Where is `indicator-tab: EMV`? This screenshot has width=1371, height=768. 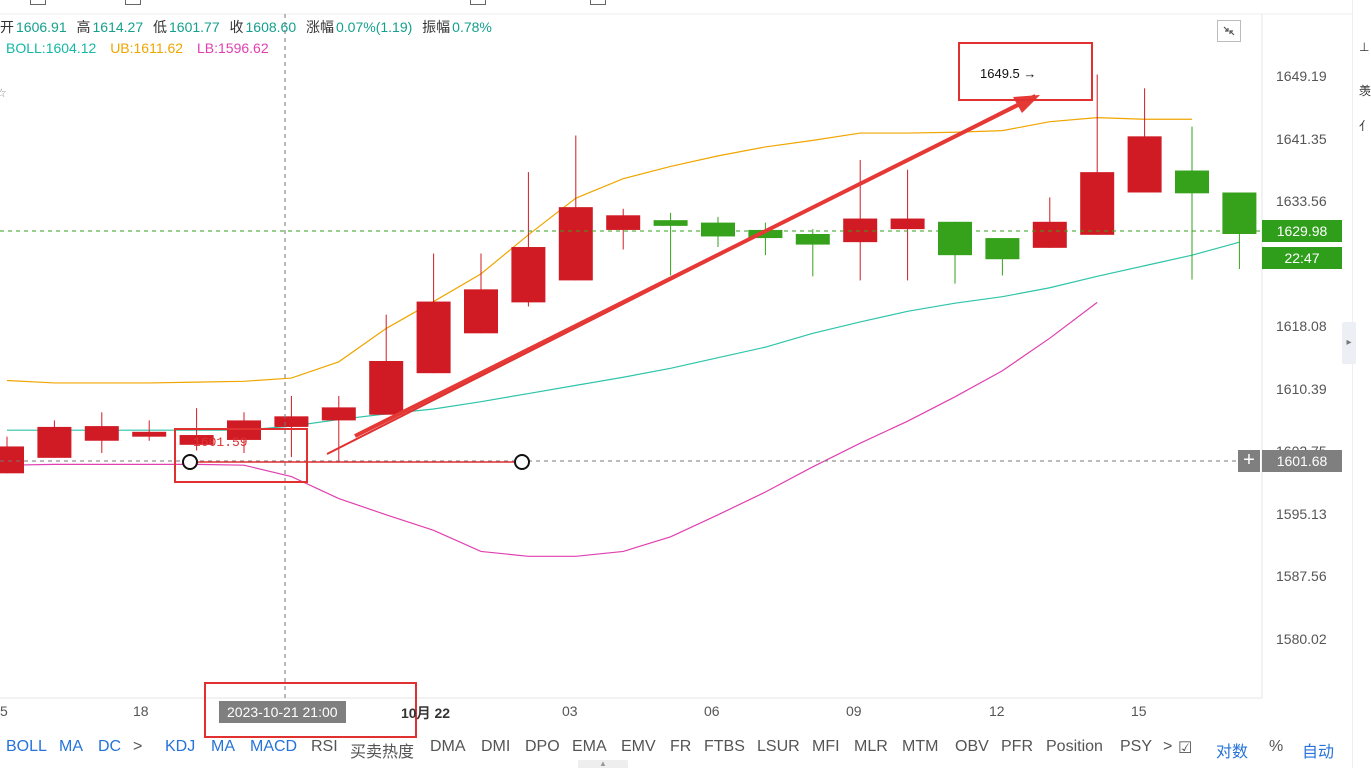 indicator-tab: EMV is located at coordinates (638, 746).